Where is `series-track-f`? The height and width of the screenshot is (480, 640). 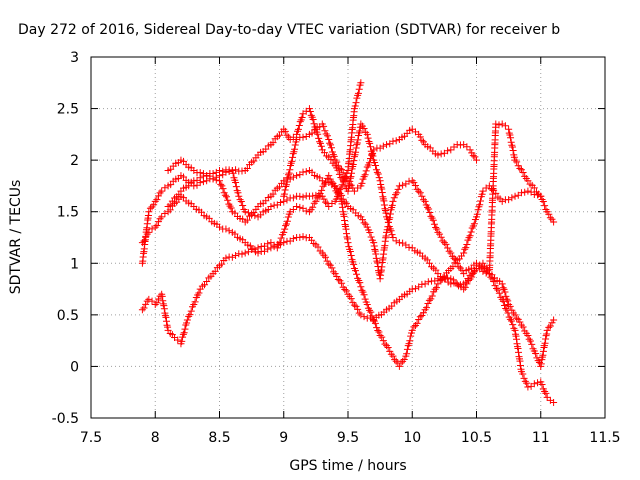
series-track-f is located at coordinates (380, 160).